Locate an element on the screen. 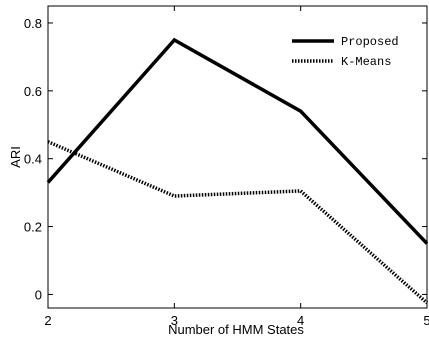 This screenshot has width=429, height=343. x-tick-label: 2 is located at coordinates (47, 320).